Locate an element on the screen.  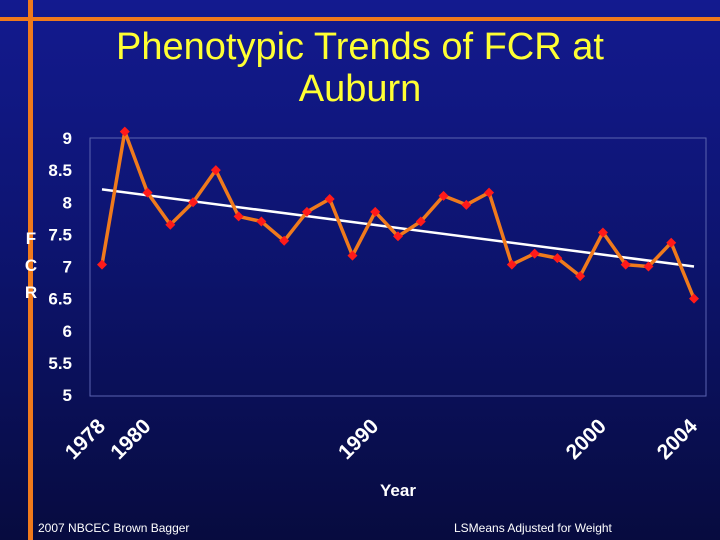
footer-source: 2007 NBCEC Brown Bagger is located at coordinates (114, 528).